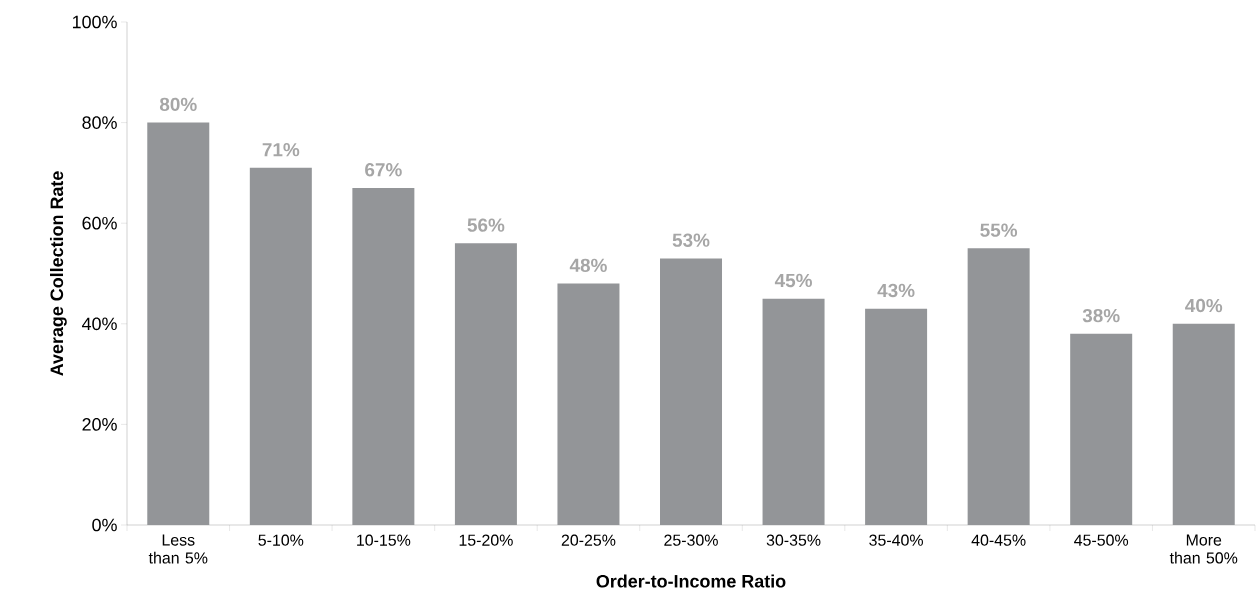  Describe the element at coordinates (99, 424) in the screenshot. I see `y-tick-label: 20%` at that location.